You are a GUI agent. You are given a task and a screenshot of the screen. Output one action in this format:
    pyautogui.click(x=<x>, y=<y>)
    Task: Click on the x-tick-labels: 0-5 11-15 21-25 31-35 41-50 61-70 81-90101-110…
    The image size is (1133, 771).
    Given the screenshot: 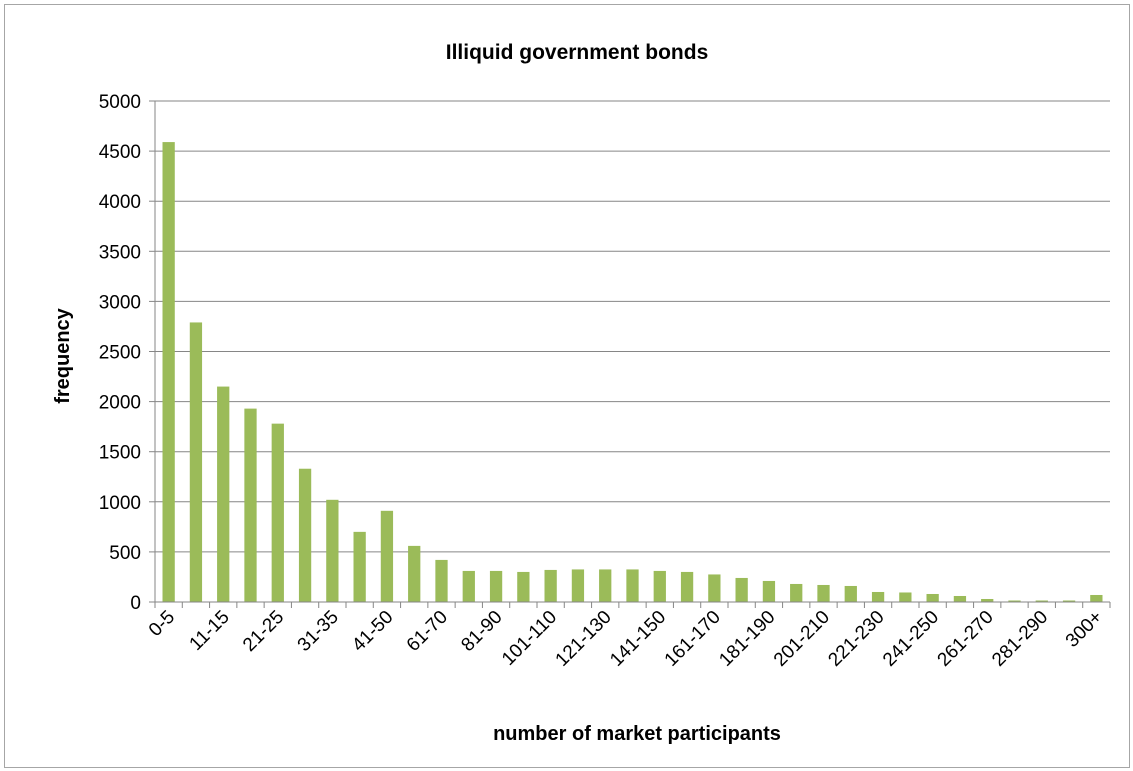 What is the action you would take?
    pyautogui.click(x=626, y=639)
    